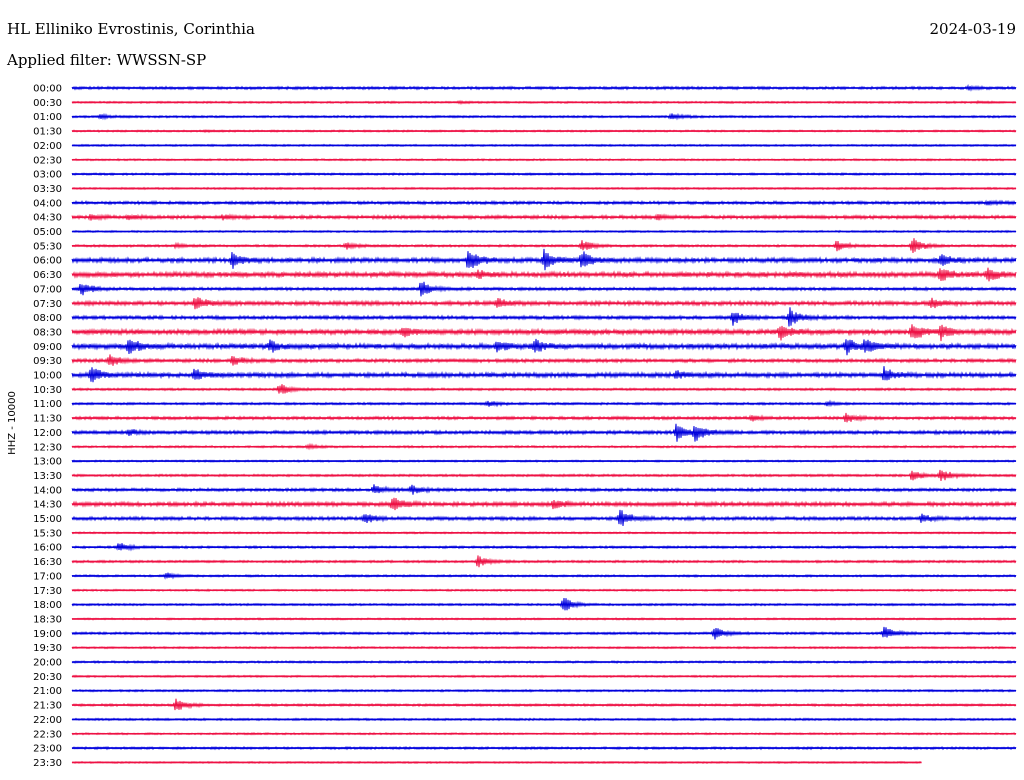 The height and width of the screenshot is (780, 1024). Describe the element at coordinates (12, 423) in the screenshot. I see `channel-label: HHZ - 10000` at that location.